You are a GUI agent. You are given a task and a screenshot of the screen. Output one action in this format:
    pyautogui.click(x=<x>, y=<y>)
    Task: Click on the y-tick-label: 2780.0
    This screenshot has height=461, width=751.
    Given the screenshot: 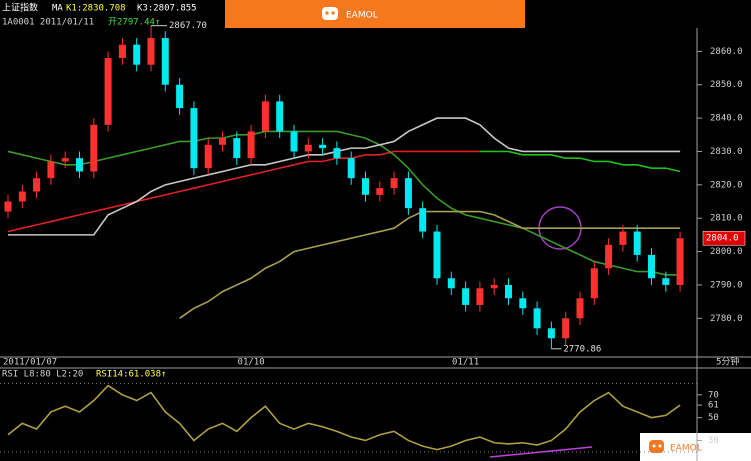 What is the action you would take?
    pyautogui.click(x=726, y=319)
    